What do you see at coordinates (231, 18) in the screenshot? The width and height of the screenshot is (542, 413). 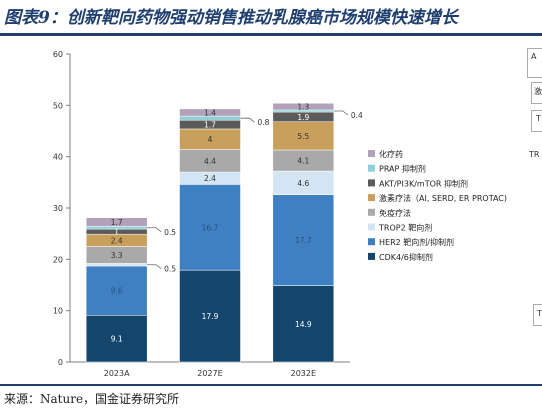 I see `figure-title: 图表9：创新靶向药物强动销售推动乳腺癌市场规模快速增长` at bounding box center [231, 18].